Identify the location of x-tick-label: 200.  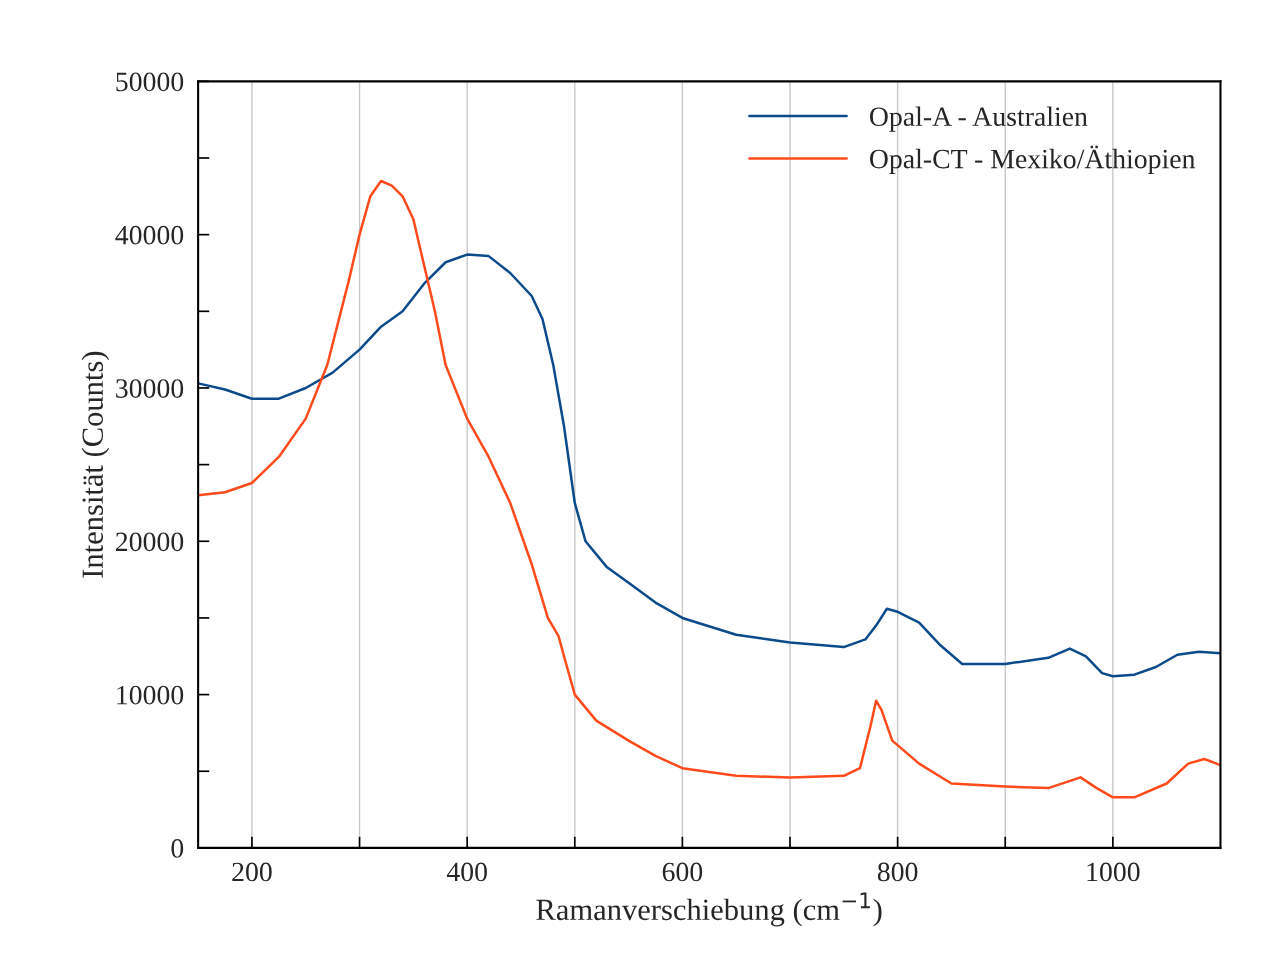
(252, 872).